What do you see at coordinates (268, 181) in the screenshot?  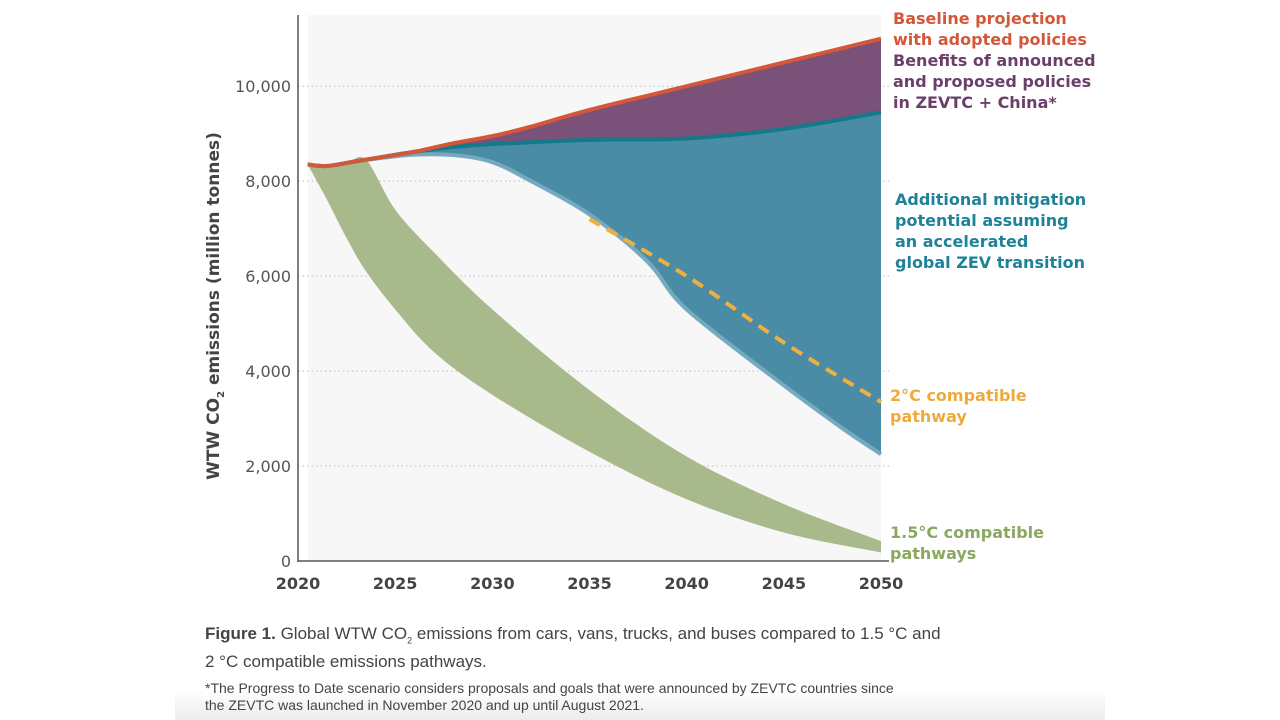 I see `y-tick-label: 8,000` at bounding box center [268, 181].